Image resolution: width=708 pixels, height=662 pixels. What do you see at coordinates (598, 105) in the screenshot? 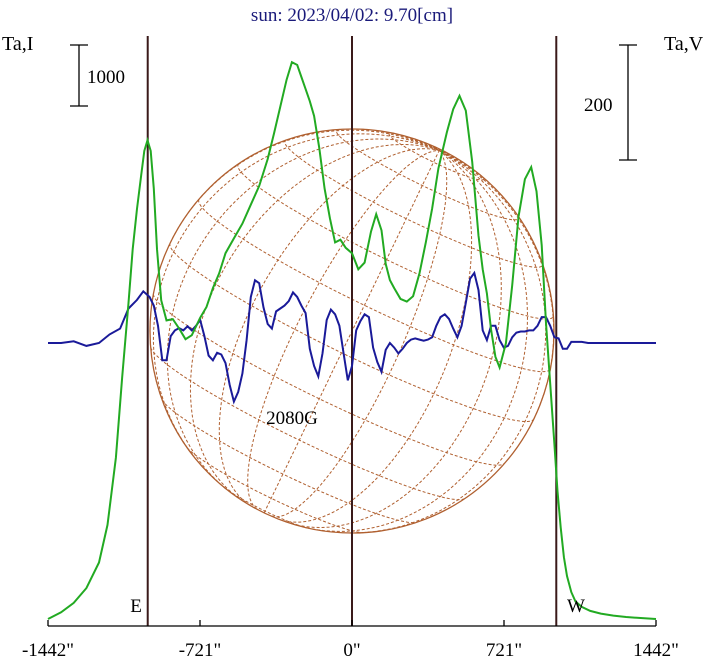
I see `right-scale-bar-label: 200` at bounding box center [598, 105].